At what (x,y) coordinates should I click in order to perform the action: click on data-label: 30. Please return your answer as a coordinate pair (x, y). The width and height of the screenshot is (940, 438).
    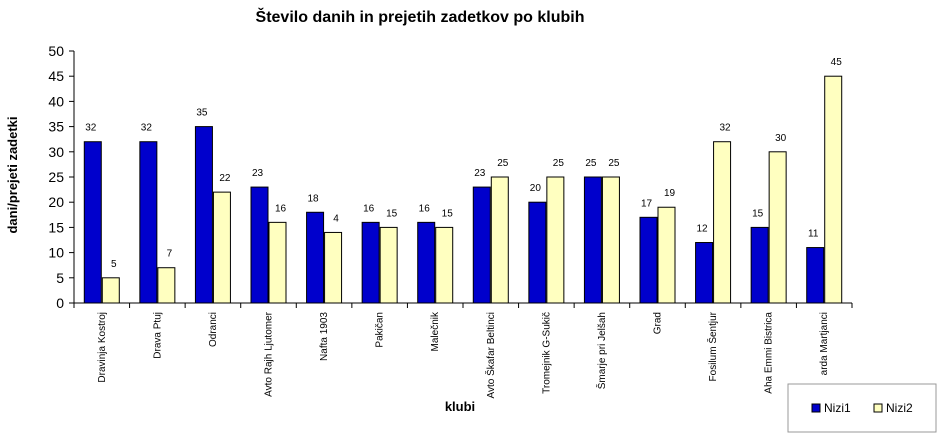
    Looking at the image, I should click on (781, 138).